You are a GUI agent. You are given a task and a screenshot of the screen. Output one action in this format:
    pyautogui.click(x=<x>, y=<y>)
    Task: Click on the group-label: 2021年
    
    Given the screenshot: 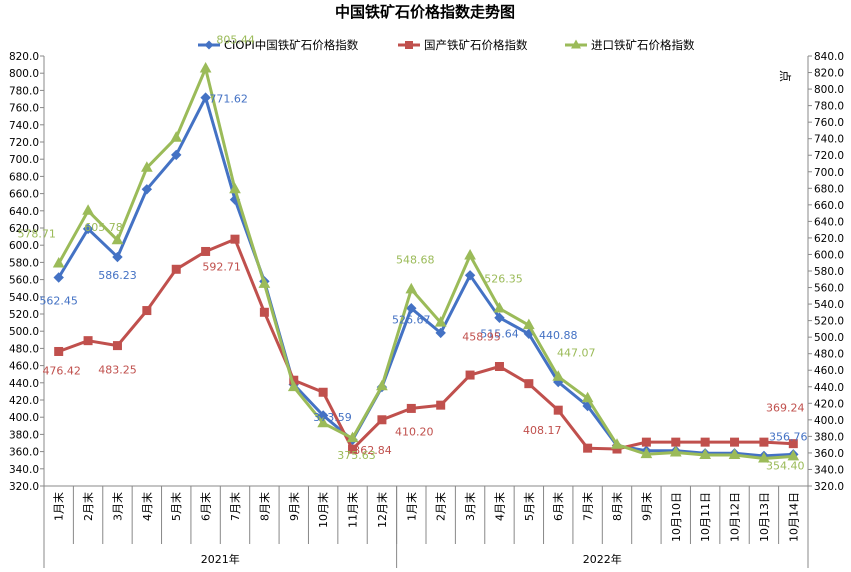 What is the action you would take?
    pyautogui.click(x=220, y=559)
    